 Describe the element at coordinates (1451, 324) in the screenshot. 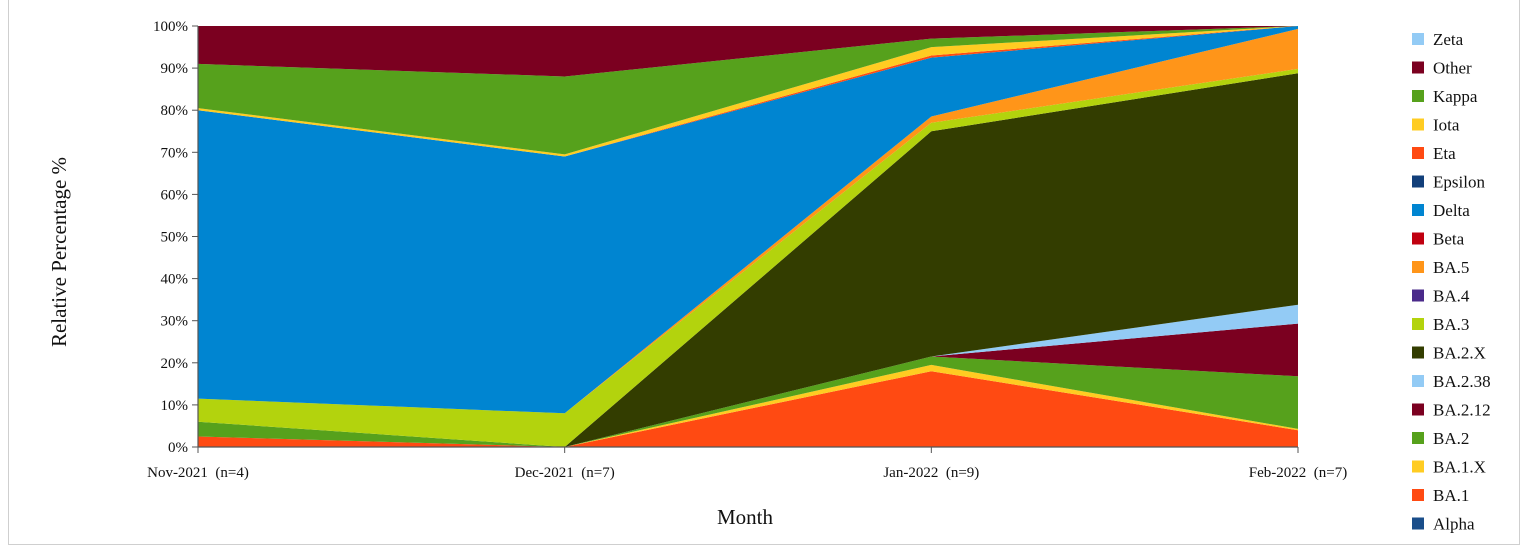

I see `legend-label: BA.3` at that location.